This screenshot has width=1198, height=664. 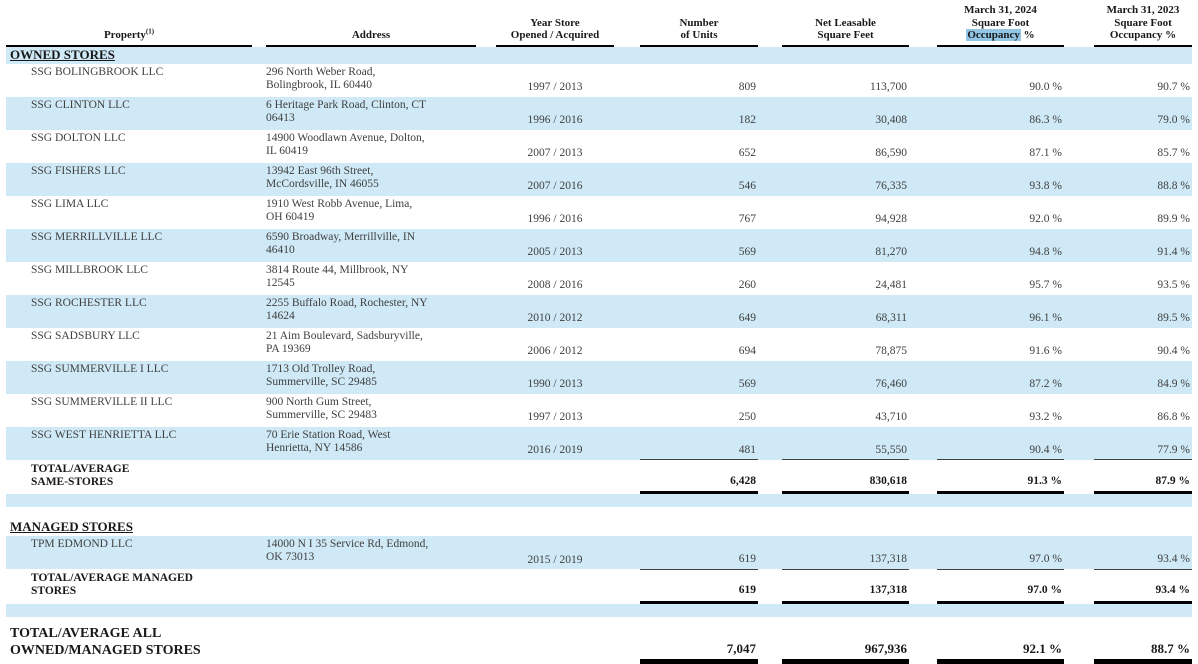 What do you see at coordinates (555, 476) in the screenshot?
I see `empty-cell` at bounding box center [555, 476].